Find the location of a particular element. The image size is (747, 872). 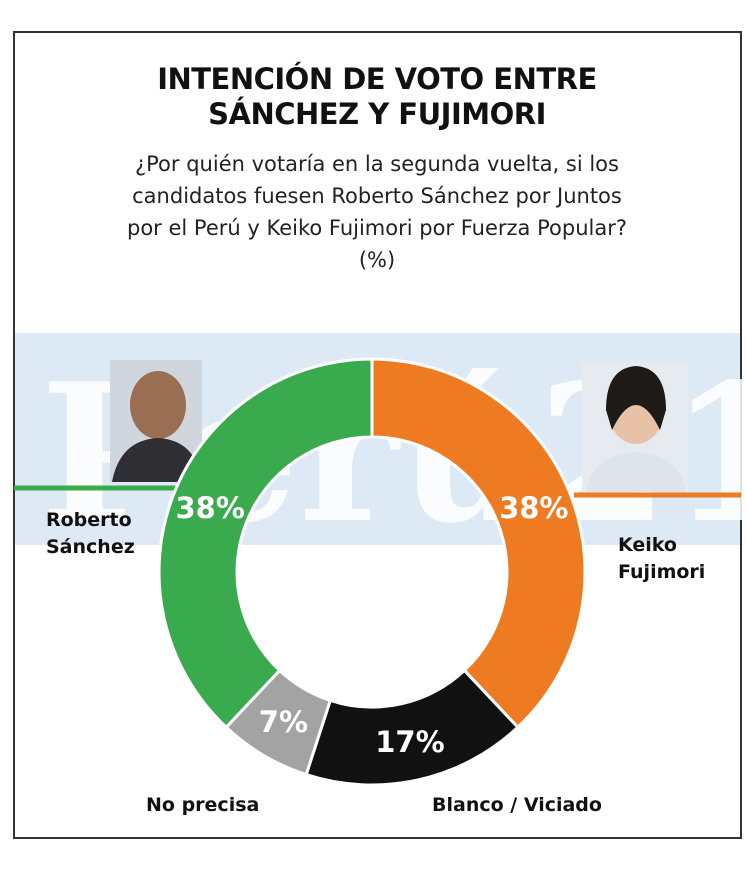

value-label: 17% is located at coordinates (409, 742).